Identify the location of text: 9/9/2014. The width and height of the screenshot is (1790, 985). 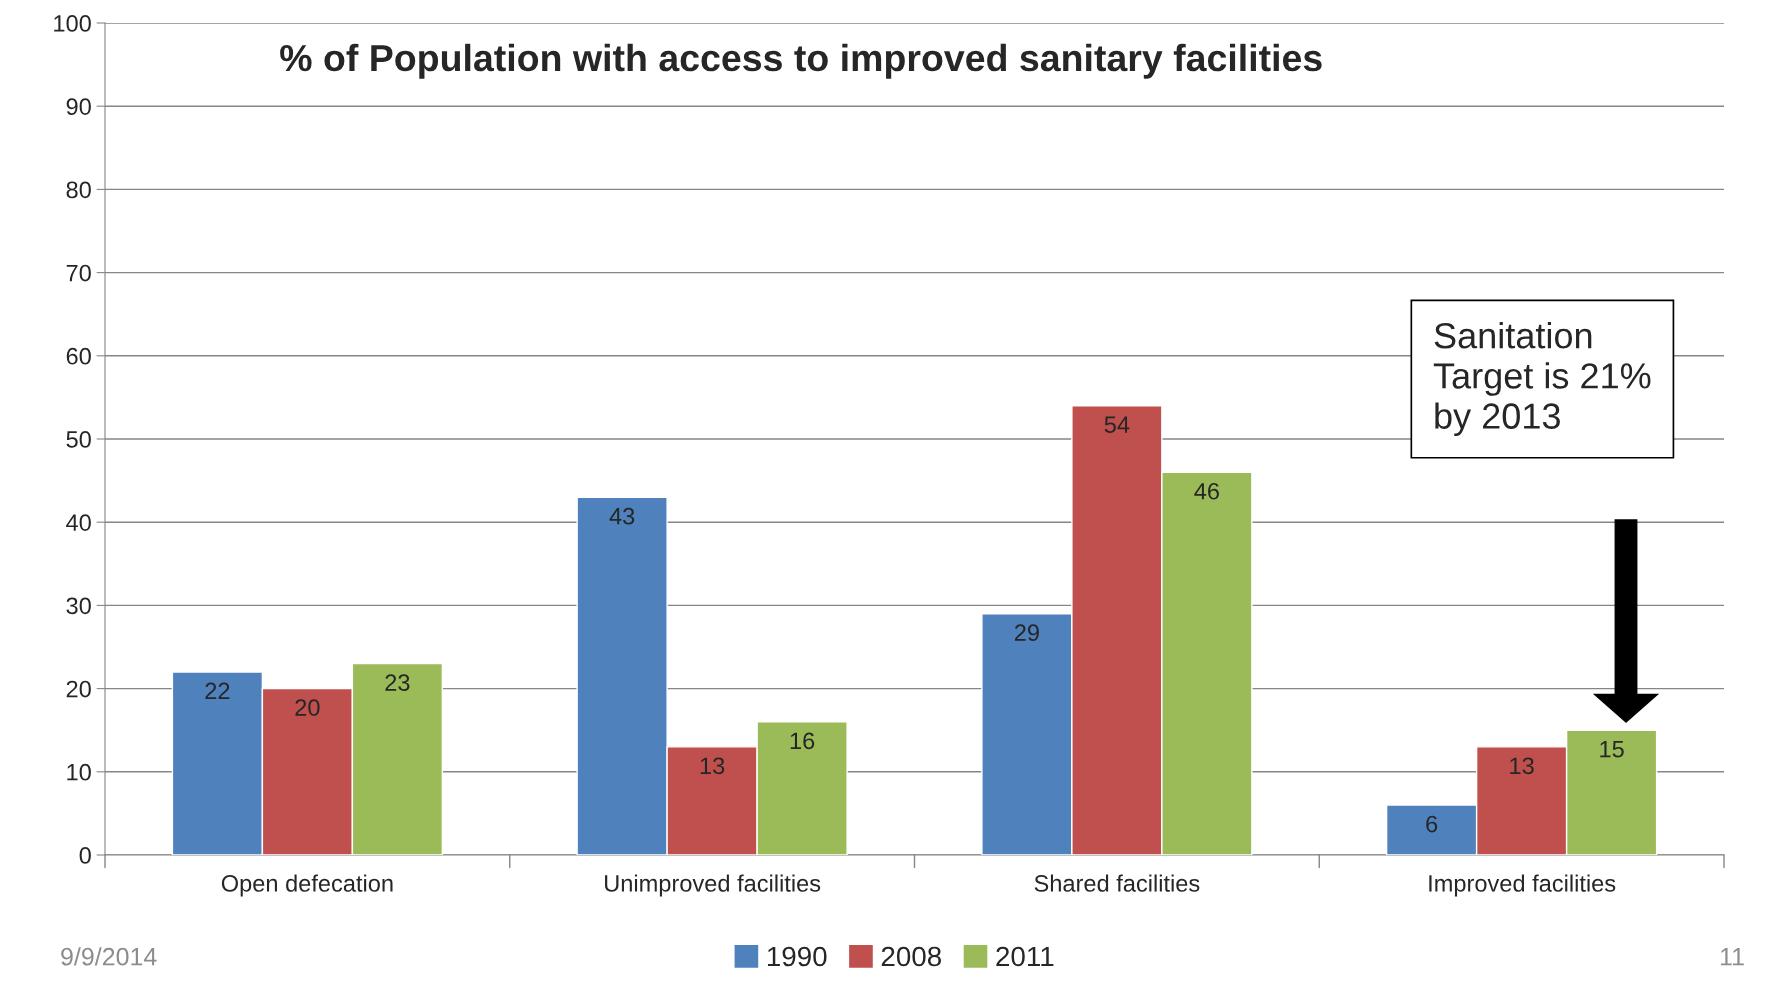
(109, 956).